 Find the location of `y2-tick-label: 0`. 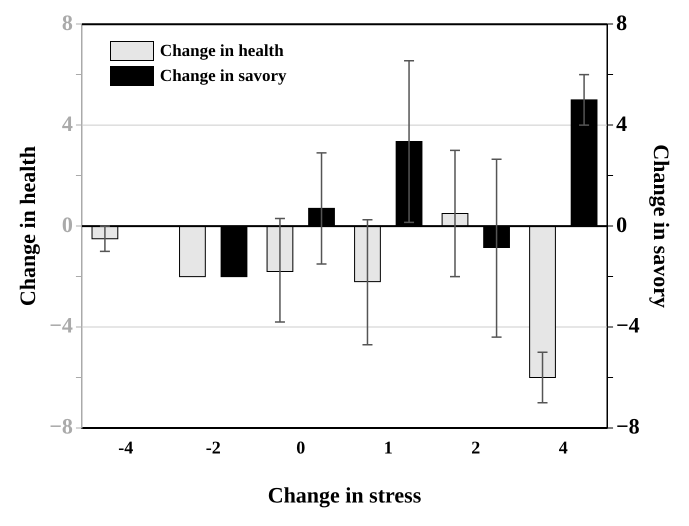

y2-tick-label: 0 is located at coordinates (622, 224).